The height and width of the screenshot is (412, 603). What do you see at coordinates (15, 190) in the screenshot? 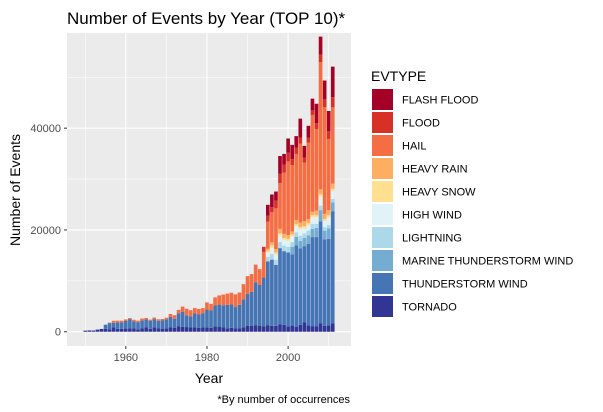
I see `y-axis-label: Number of Events` at bounding box center [15, 190].